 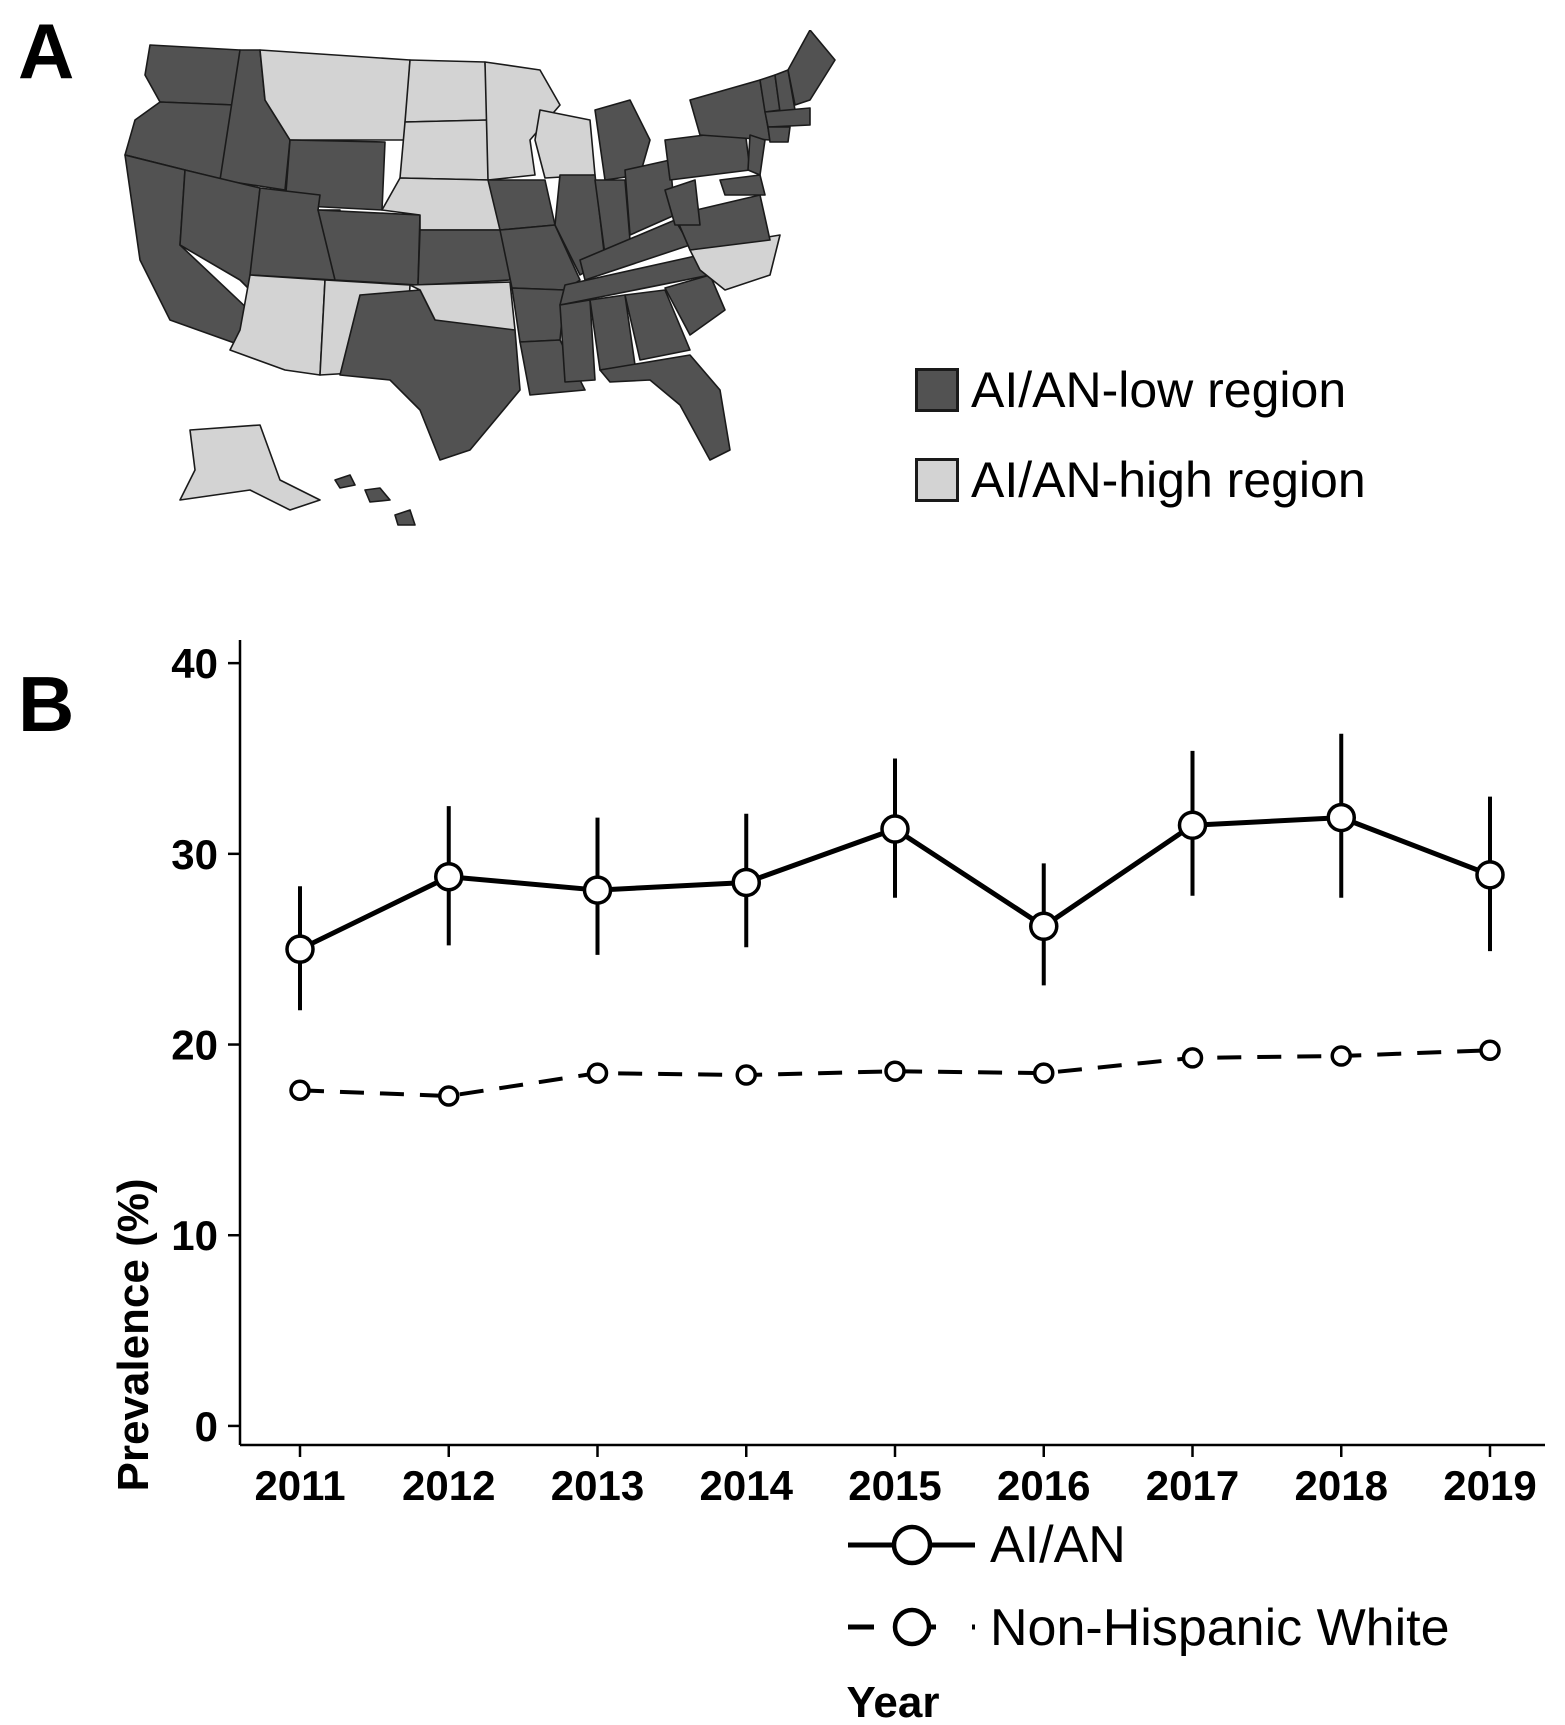 I want to click on x-axis-title: Year, so click(x=893, y=1701).